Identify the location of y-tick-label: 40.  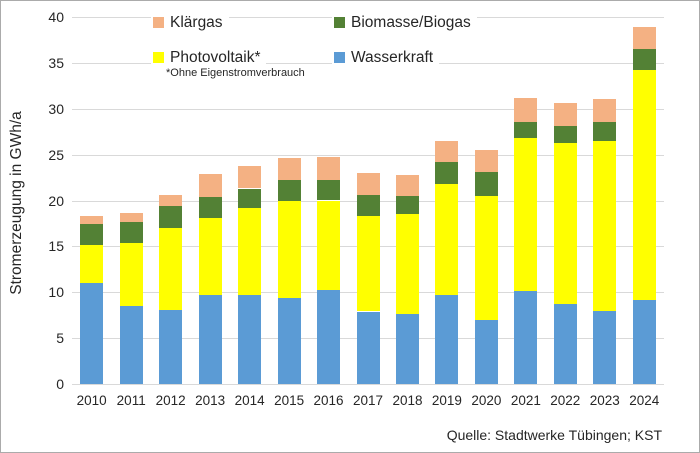
(56, 17).